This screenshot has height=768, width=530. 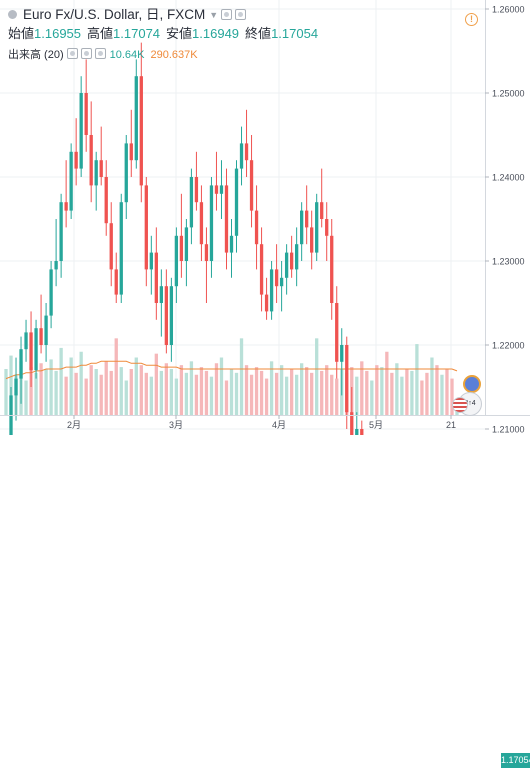 I want to click on close-icon, so click(x=100, y=53).